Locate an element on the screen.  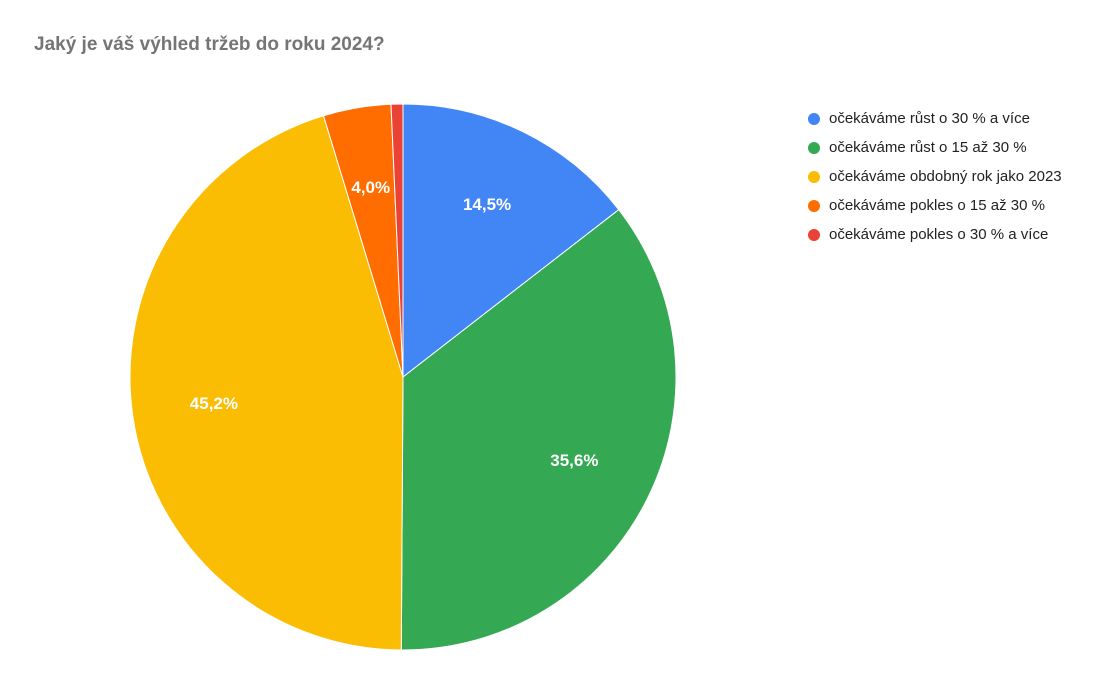
legend-label: očekáváme růst o 30 % a více is located at coordinates (929, 118).